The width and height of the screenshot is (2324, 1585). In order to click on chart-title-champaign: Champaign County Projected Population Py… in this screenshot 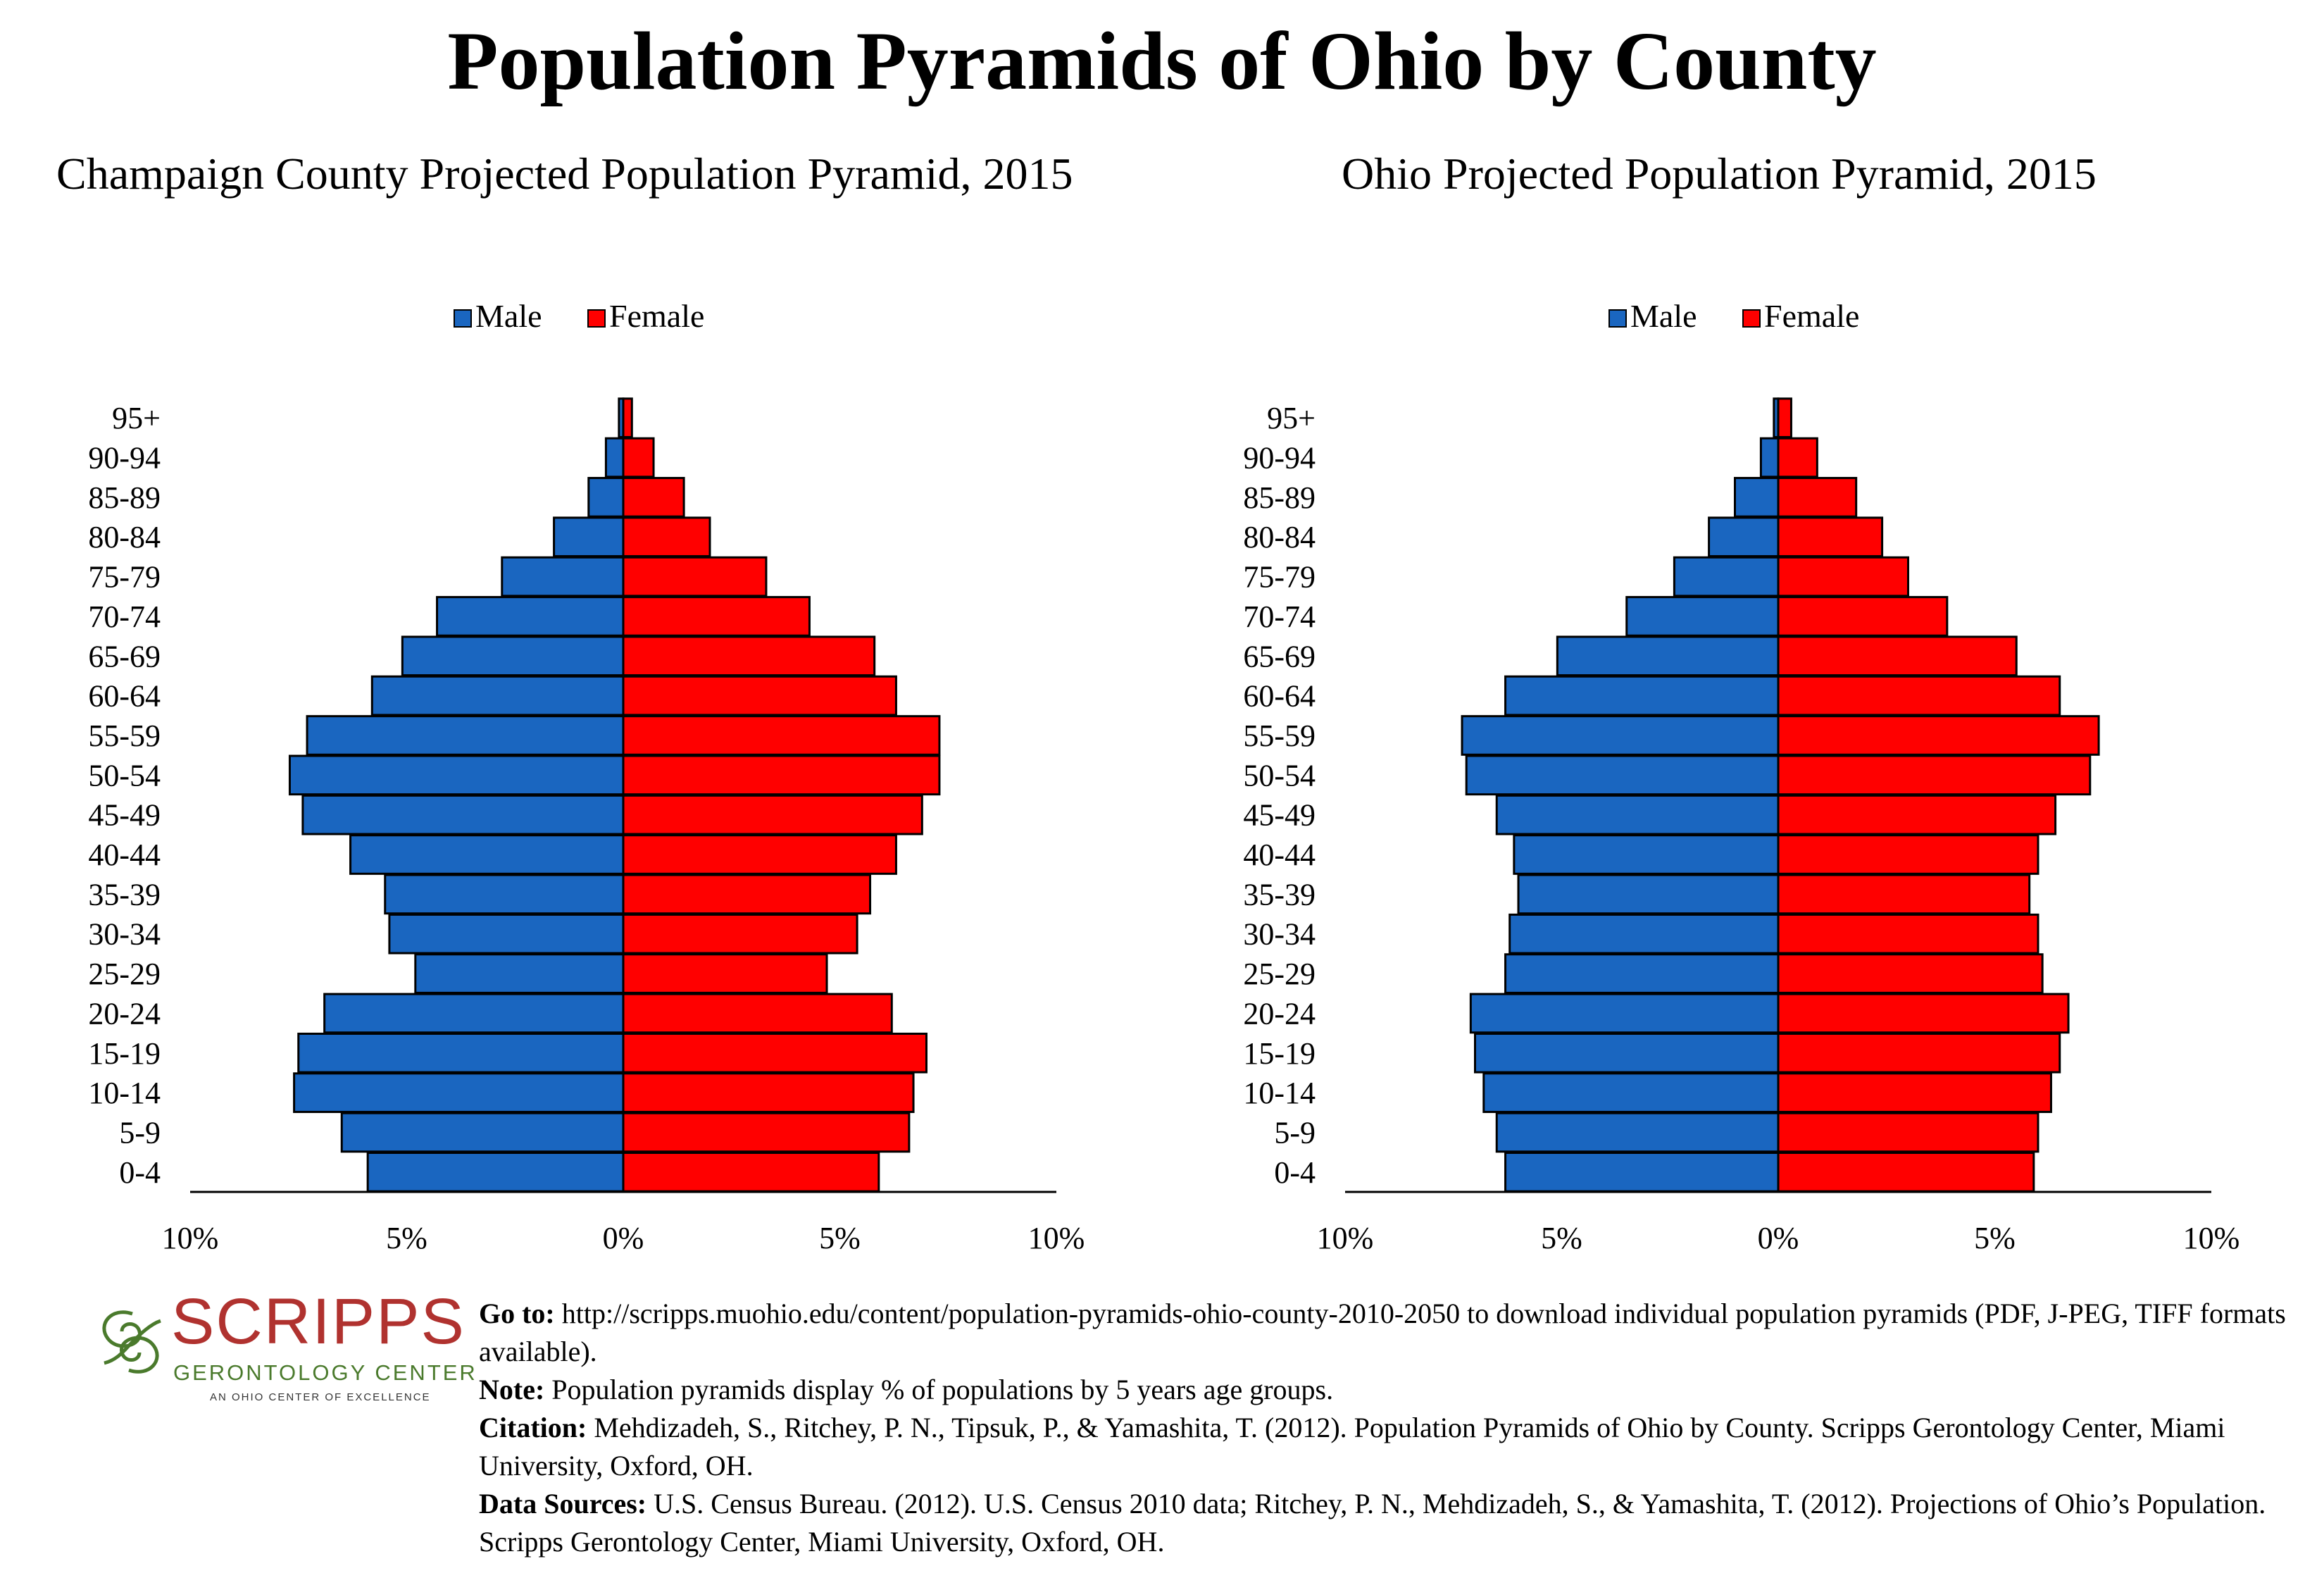, I will do `click(564, 174)`.